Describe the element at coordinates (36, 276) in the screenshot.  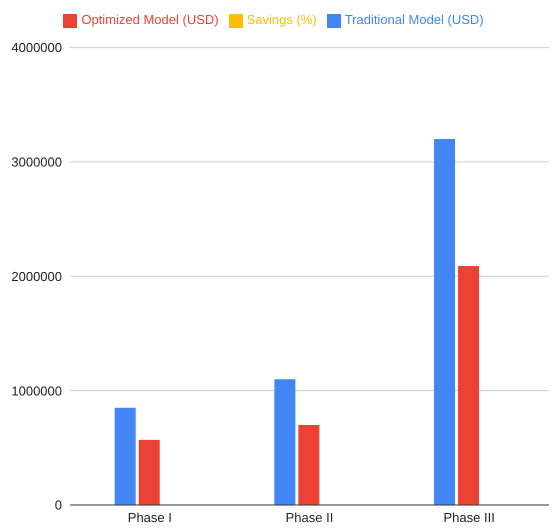
I see `y-tick-label: 2000000` at that location.